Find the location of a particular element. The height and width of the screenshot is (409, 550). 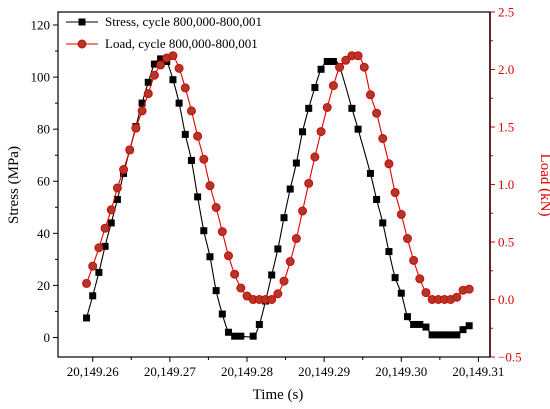

y-axis-load: −0.5 0.0 0.5 1.0 1.5 2.0 2.5 is located at coordinates (505, 185).